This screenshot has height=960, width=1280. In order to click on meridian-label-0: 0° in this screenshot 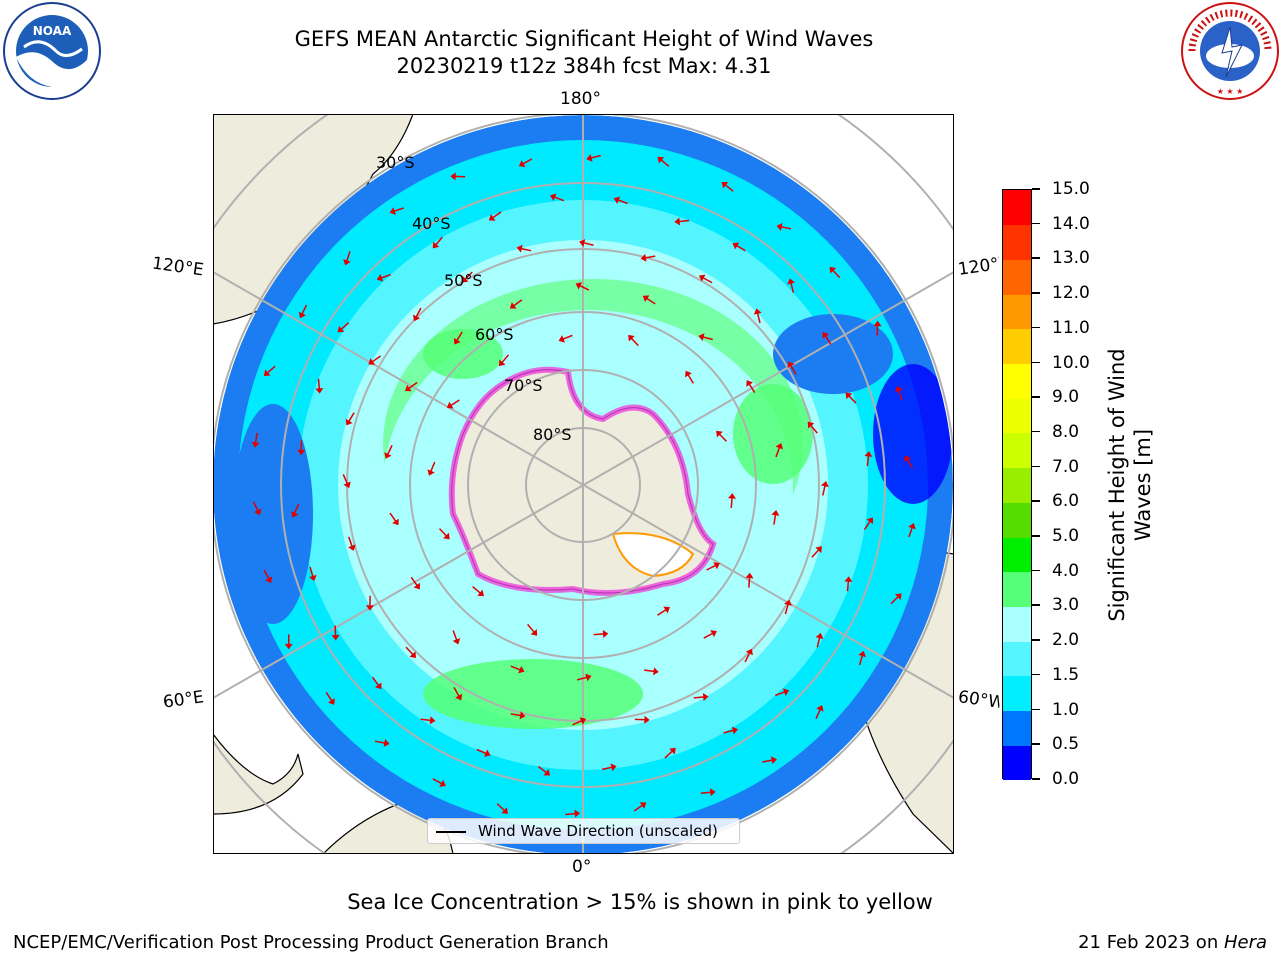, I will do `click(582, 867)`.